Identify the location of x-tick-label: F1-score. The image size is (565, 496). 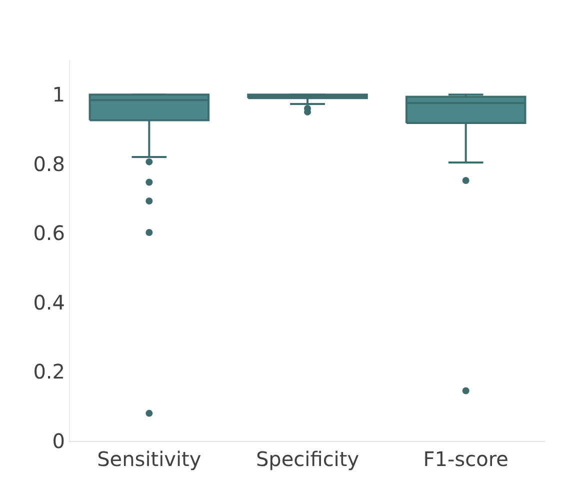
(465, 459).